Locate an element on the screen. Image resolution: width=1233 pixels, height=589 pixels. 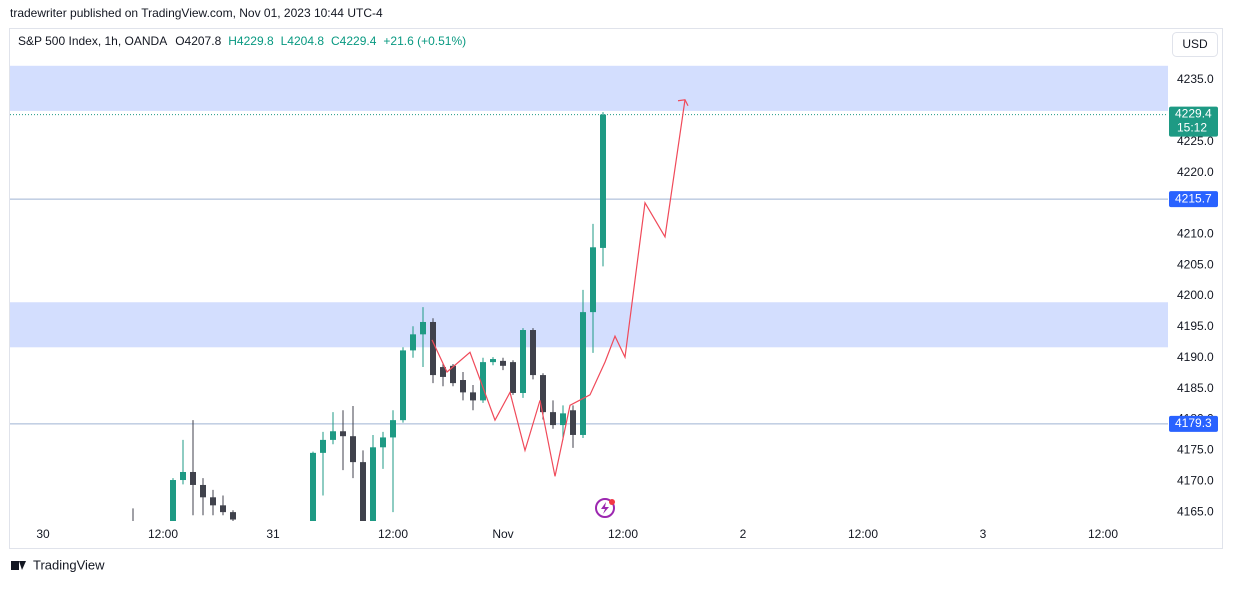
y-tick-label: 4165.0 is located at coordinates (1195, 511).